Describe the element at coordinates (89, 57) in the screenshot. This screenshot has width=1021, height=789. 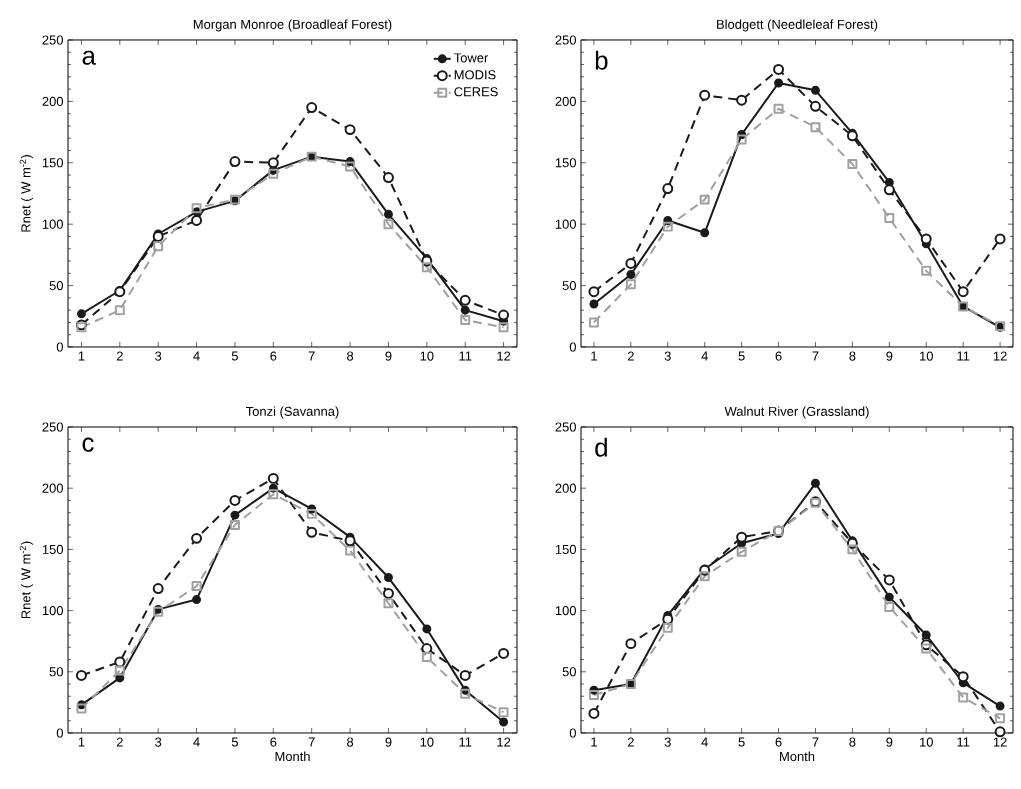
I see `annotation: a` at that location.